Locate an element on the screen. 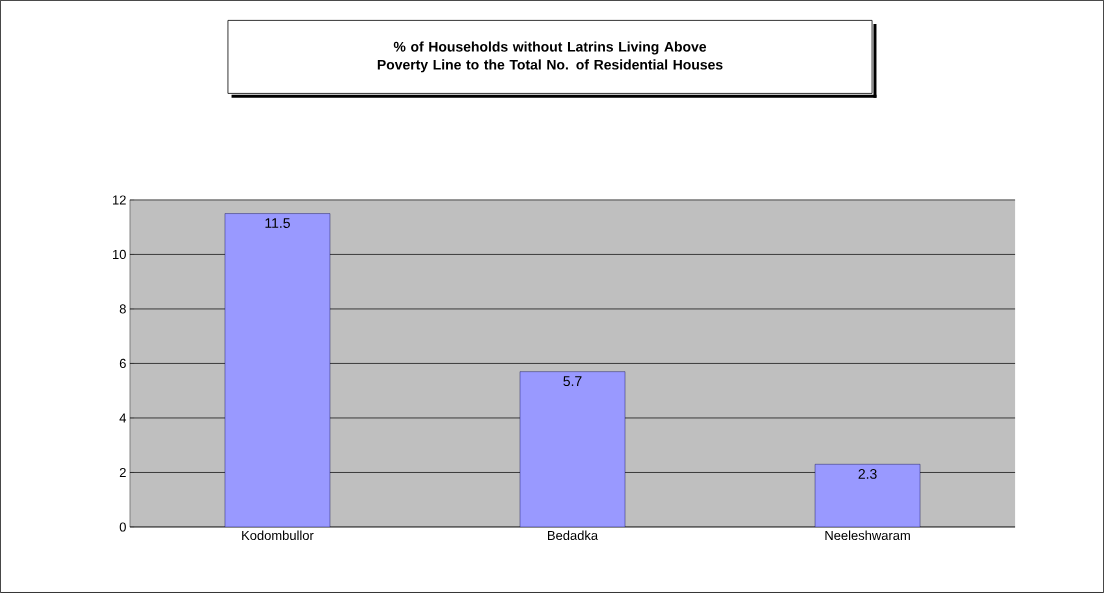 The width and height of the screenshot is (1104, 593). y-tick-label: 12 is located at coordinates (119, 200).